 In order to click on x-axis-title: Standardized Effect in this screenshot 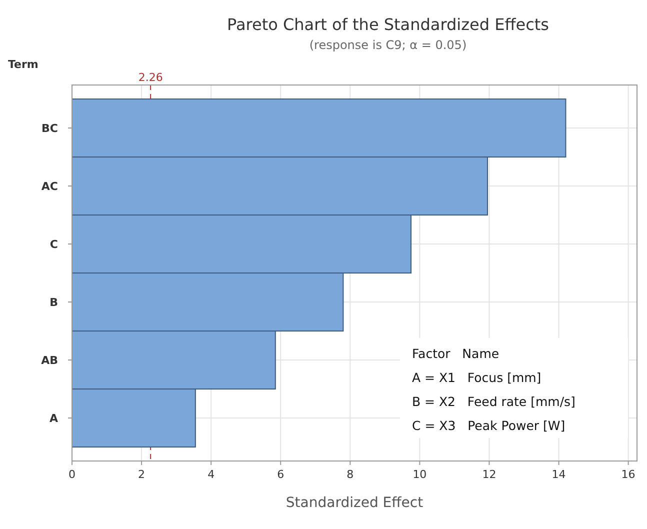, I will do `click(355, 503)`.